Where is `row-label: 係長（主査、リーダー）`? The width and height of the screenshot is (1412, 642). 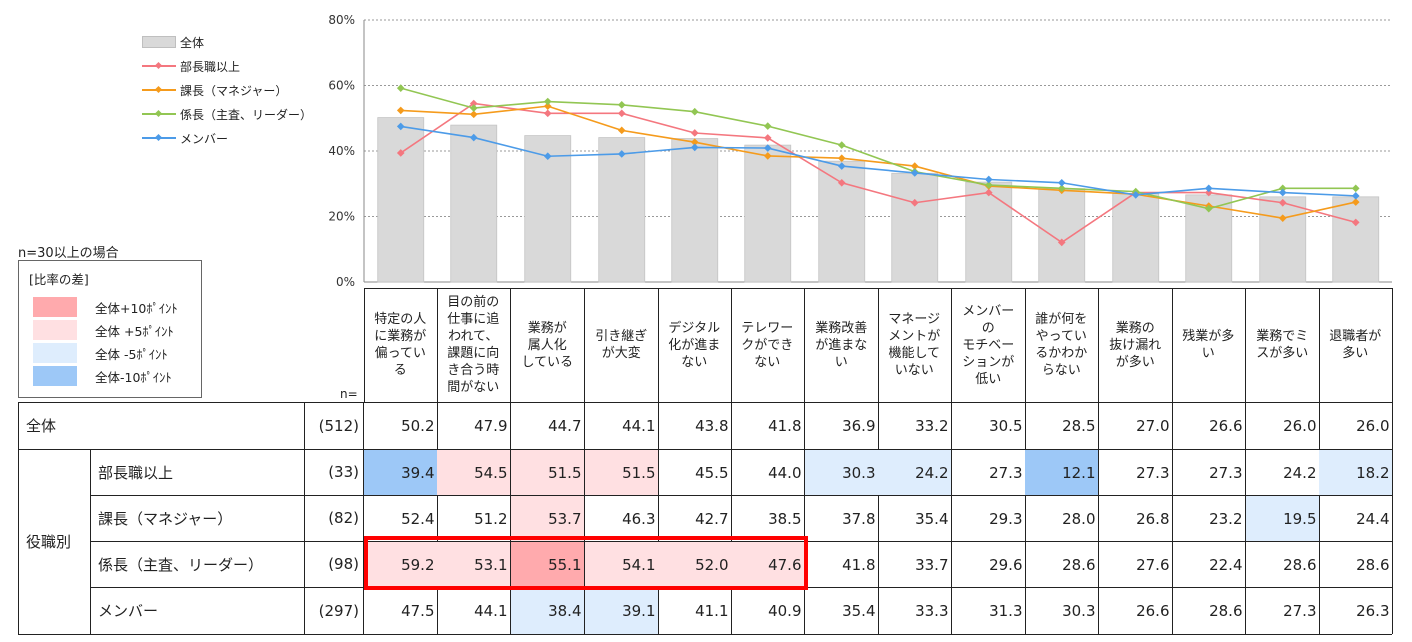 row-label: 係長（主査、リーダー） is located at coordinates (181, 564).